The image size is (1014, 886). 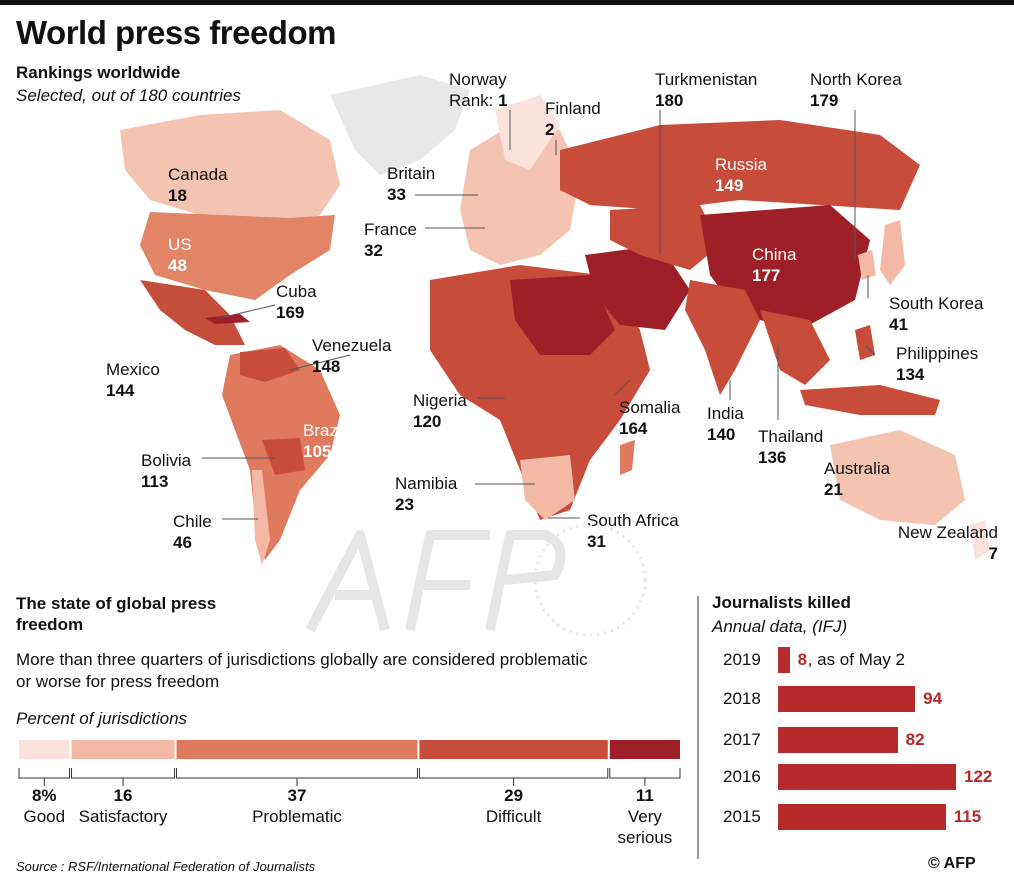 I want to click on category-satisfactory: 16 Satisfactory, so click(x=123, y=806).